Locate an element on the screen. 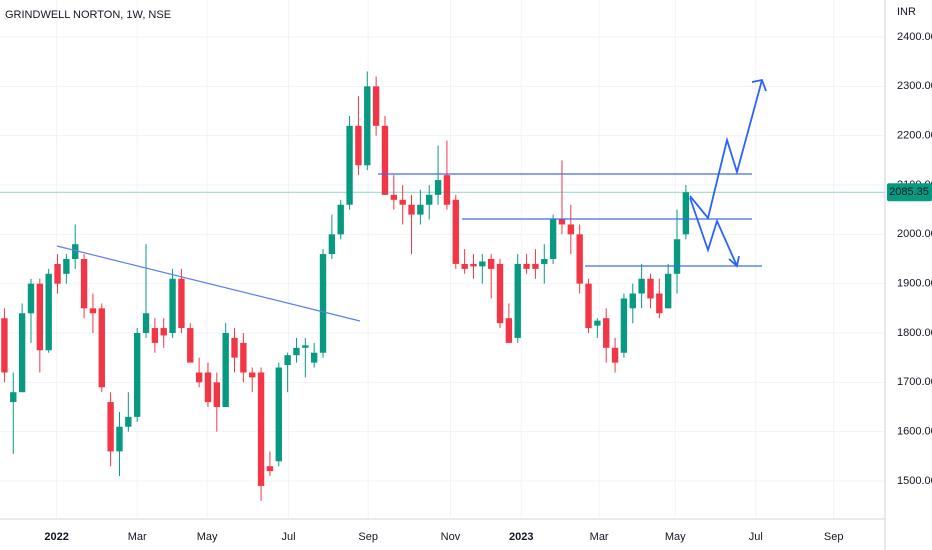  y-tick-label: 2300.00 is located at coordinates (914, 86).